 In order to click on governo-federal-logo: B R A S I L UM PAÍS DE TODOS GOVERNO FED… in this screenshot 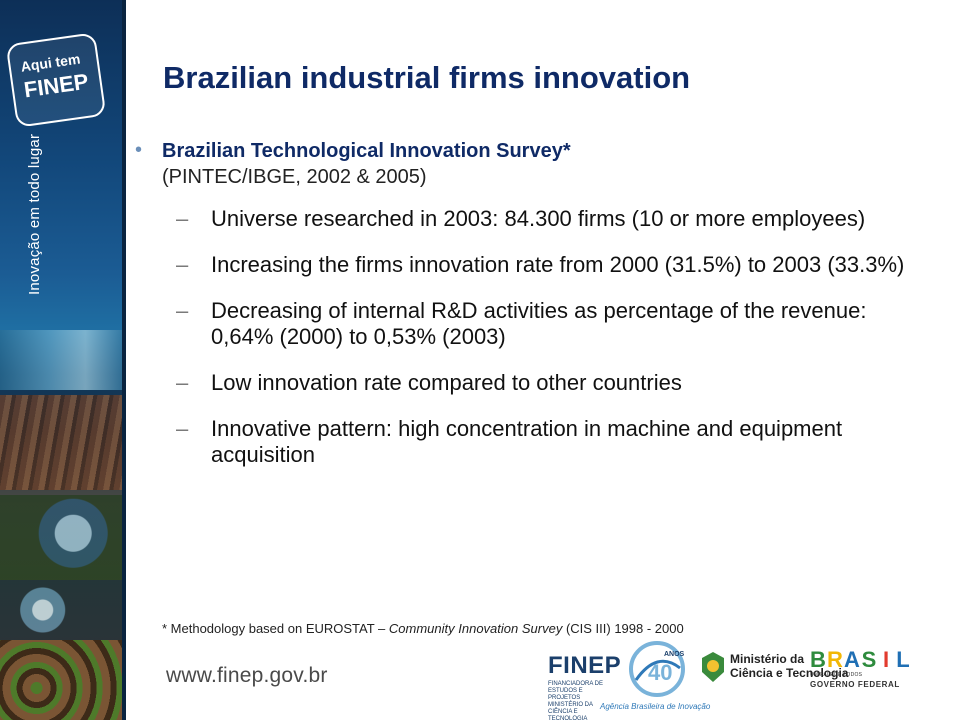, I will do `click(860, 669)`.